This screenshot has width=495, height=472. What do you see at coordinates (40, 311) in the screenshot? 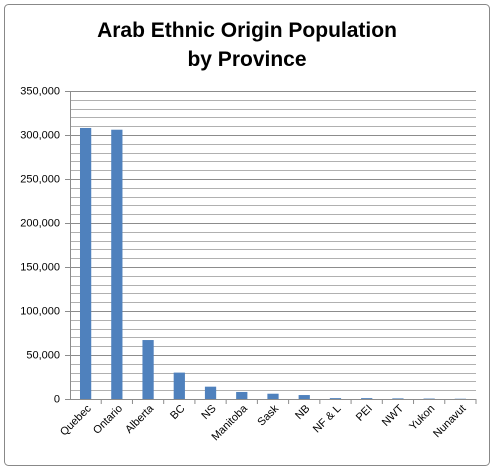
I see `y-tick-label: 100,000` at bounding box center [40, 311].